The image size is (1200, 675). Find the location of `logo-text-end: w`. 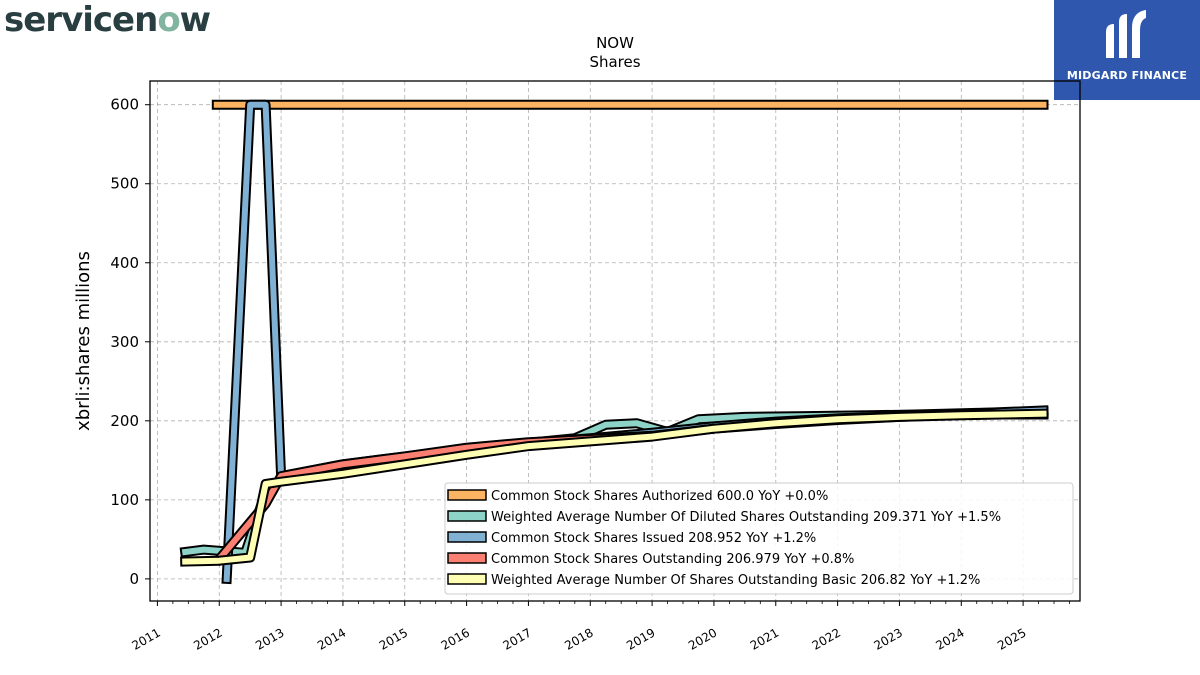

logo-text-end: w is located at coordinates (195, 20).